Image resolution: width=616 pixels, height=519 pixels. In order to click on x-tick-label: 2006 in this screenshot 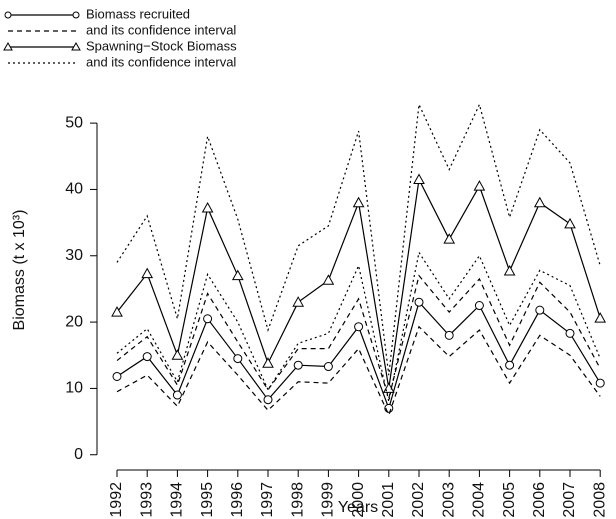, I will do `click(539, 500)`.